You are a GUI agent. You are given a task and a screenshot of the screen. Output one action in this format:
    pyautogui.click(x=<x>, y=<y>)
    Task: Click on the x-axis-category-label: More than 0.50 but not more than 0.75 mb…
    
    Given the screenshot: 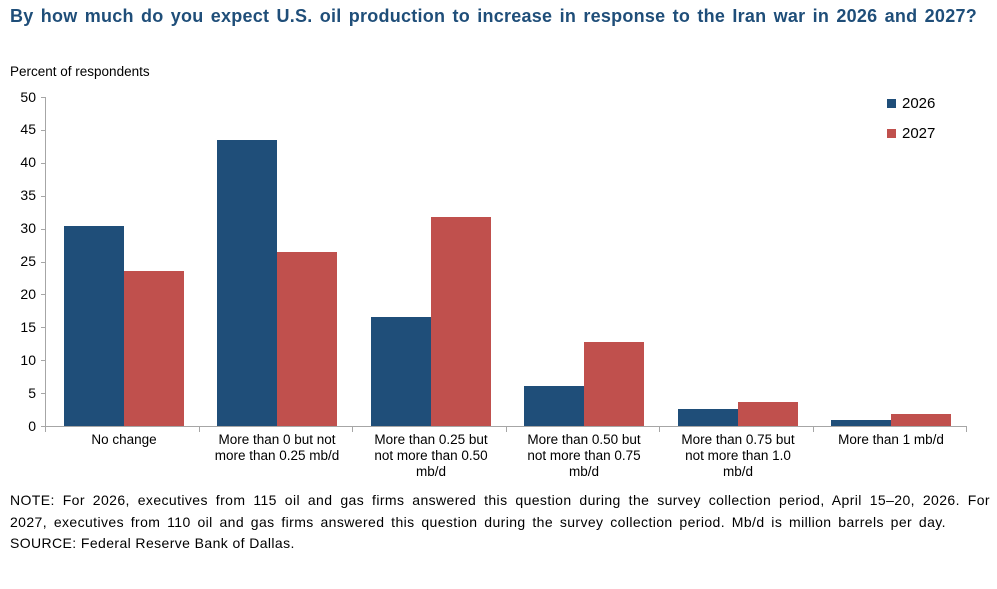 What is the action you would take?
    pyautogui.click(x=584, y=455)
    